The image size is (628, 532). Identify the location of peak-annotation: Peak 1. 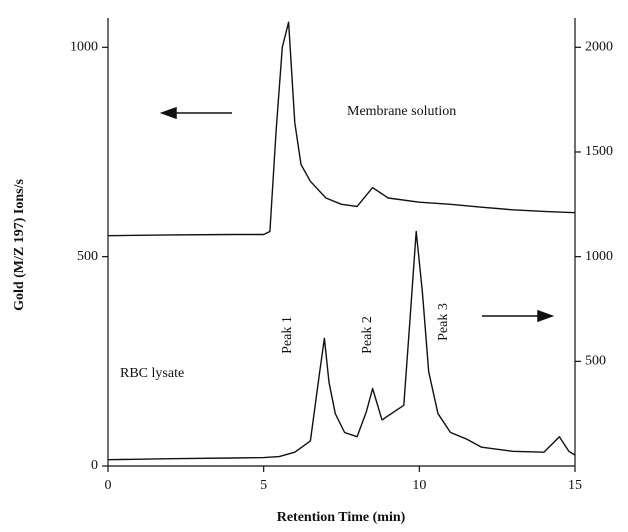
(287, 335).